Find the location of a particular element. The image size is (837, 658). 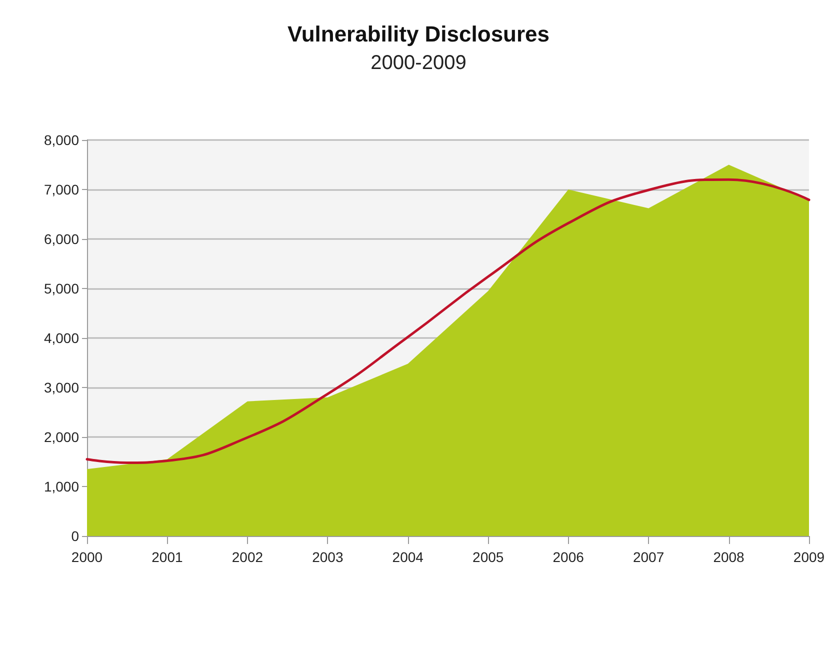

x-tick-label: 2008 is located at coordinates (729, 557).